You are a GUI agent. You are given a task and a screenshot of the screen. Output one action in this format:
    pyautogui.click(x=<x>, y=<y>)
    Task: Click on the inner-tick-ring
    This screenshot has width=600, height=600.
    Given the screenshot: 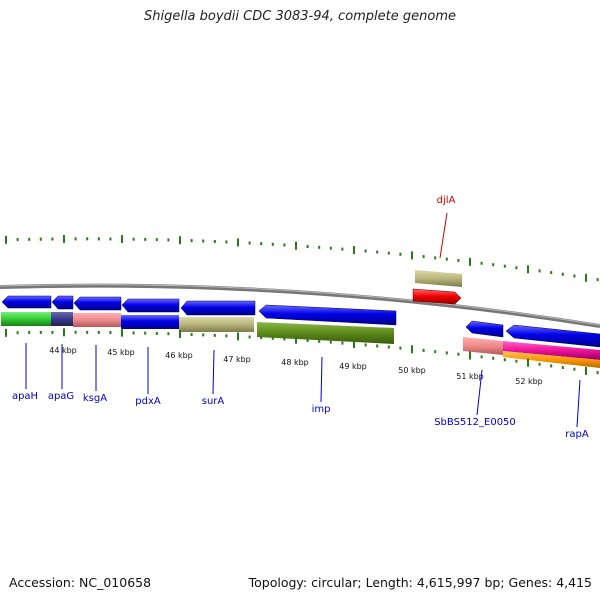 What is the action you would take?
    pyautogui.click(x=302, y=351)
    